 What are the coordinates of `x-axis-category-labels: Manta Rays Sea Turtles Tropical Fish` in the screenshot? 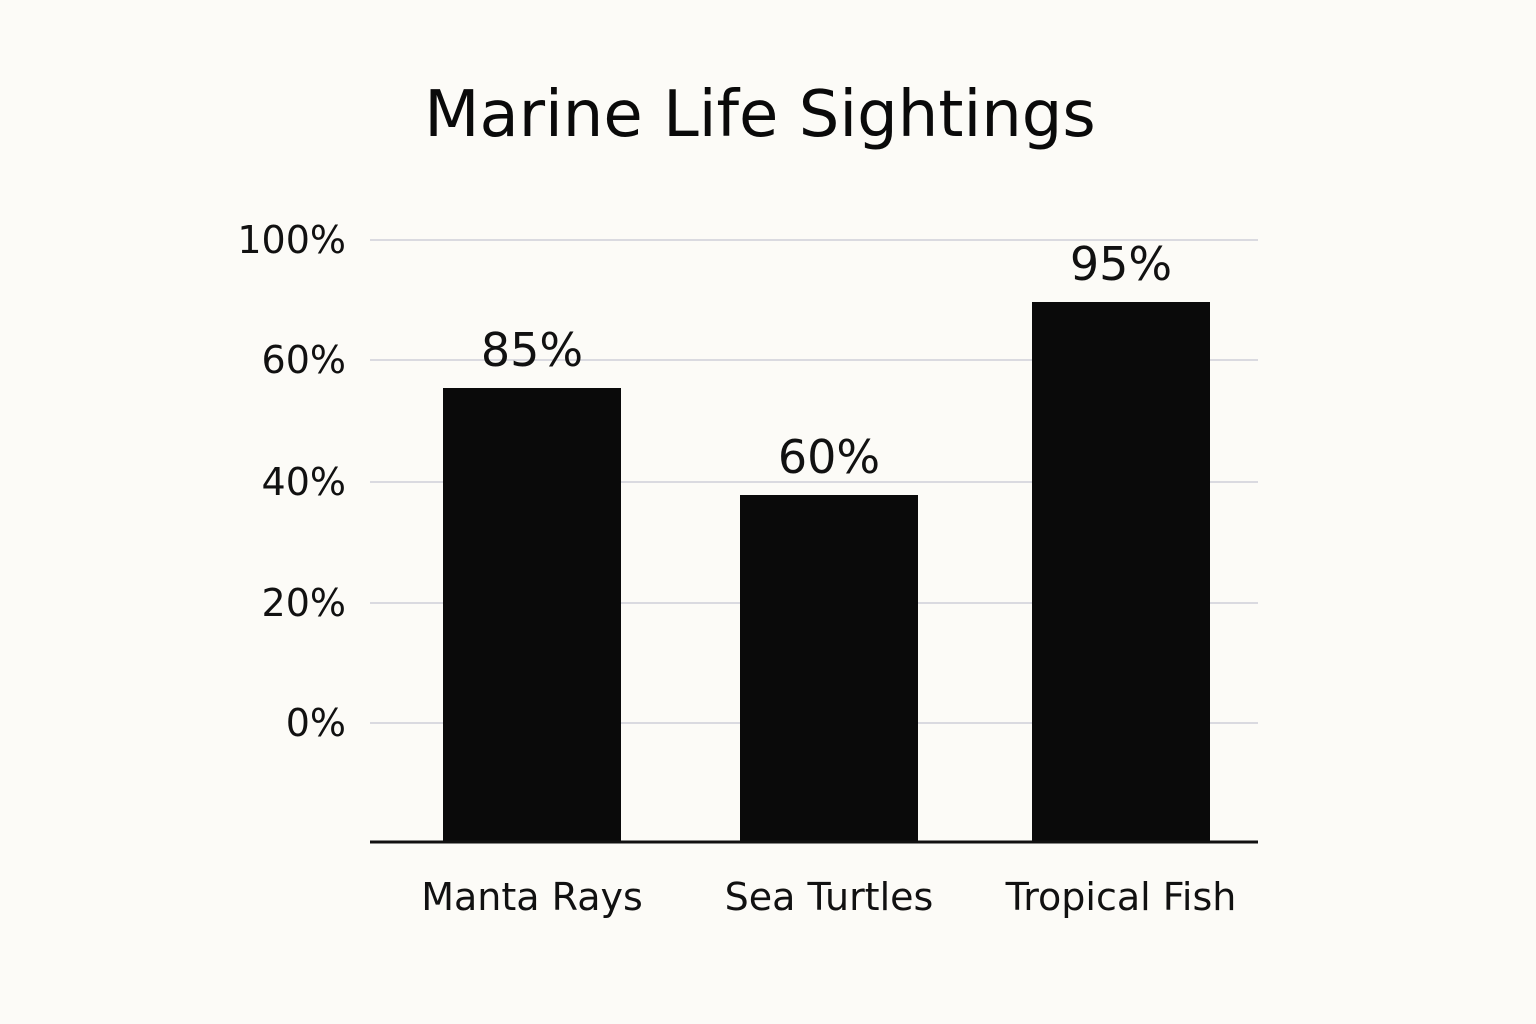 It's located at (828, 897).